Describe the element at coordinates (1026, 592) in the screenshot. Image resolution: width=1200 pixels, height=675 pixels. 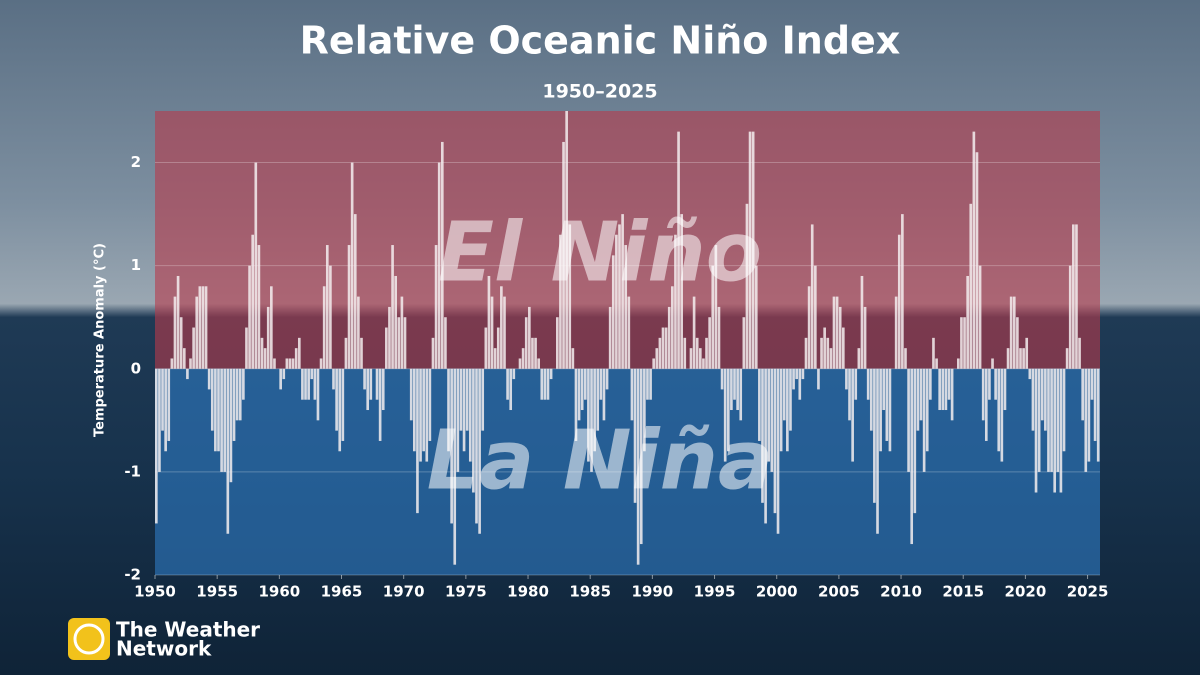
I see `x-tick-label: 2020` at that location.